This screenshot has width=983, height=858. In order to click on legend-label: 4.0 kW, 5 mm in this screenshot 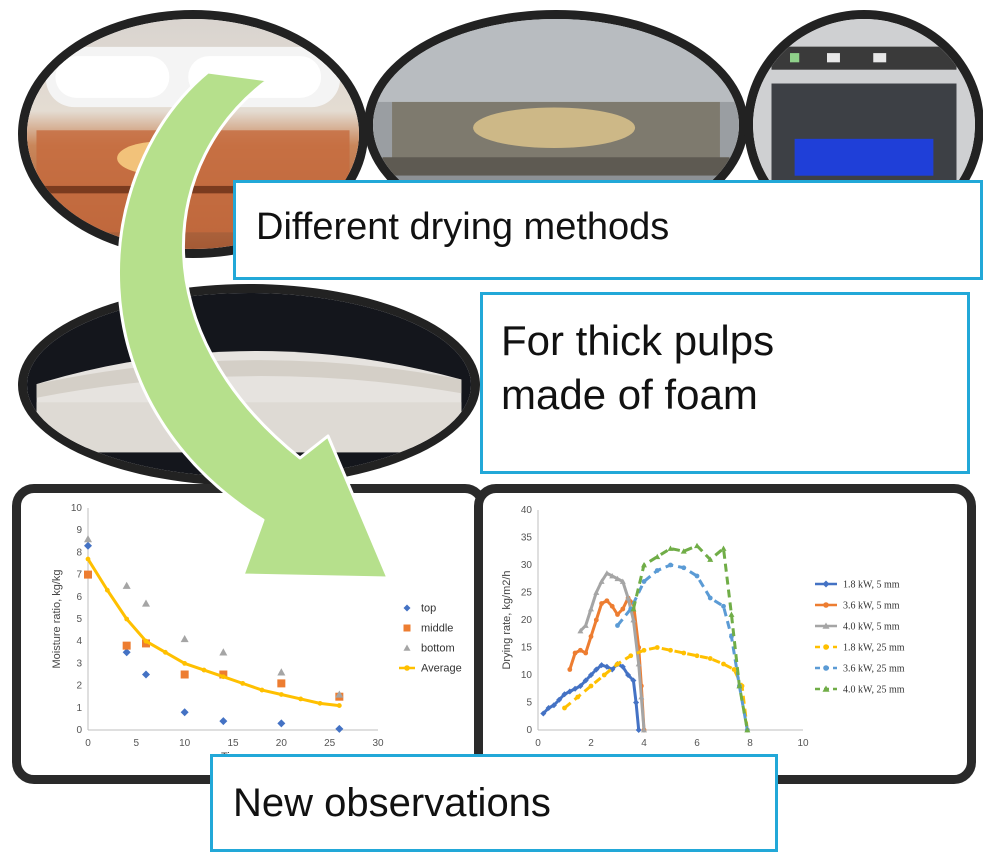, I will do `click(871, 627)`.